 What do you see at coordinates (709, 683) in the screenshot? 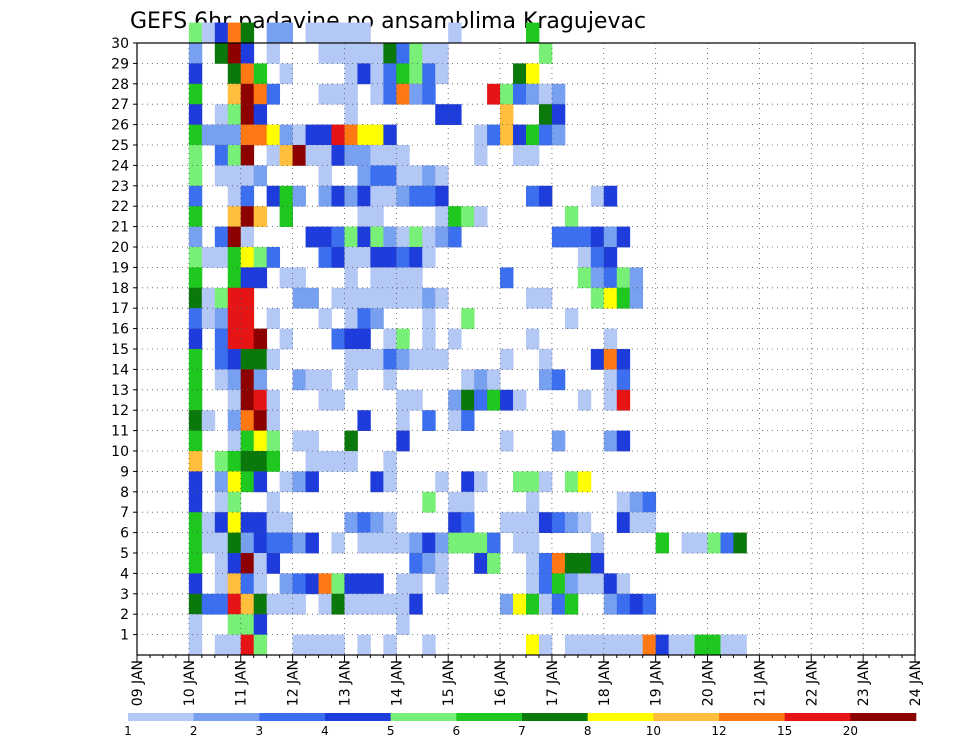
I see `x-tick-label: 20 JAN` at bounding box center [709, 683].